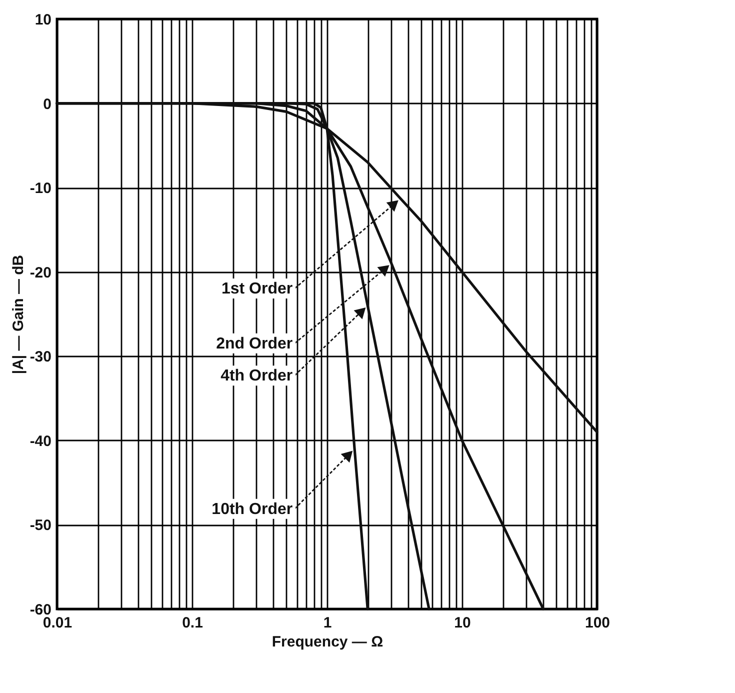  I want to click on x-tick-label: 10, so click(462, 623).